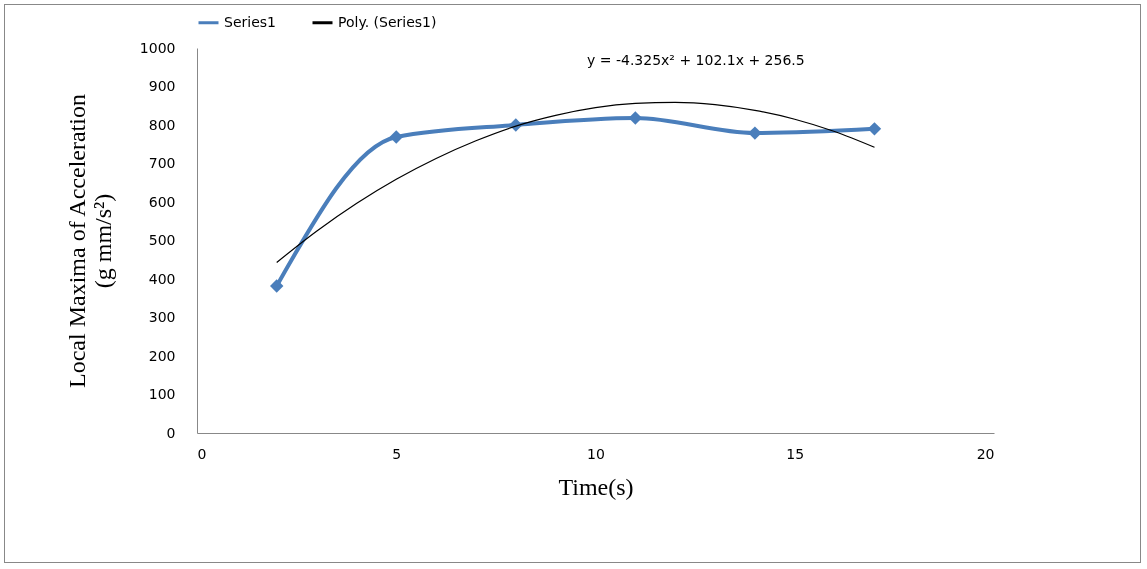 The width and height of the screenshot is (1147, 569). Describe the element at coordinates (162, 278) in the screenshot. I see `y-tick-label: 400` at that location.